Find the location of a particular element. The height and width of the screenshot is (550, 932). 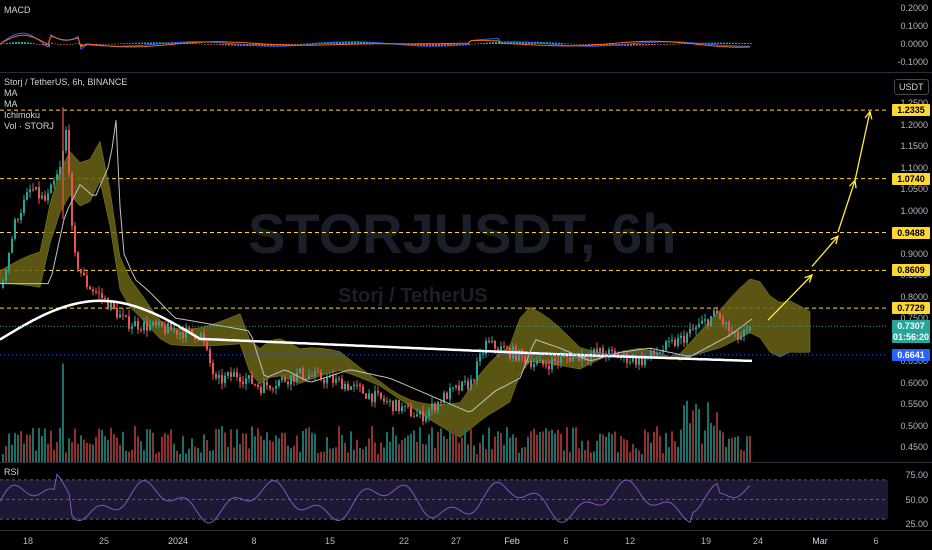

currency-badge: USDT is located at coordinates (911, 87).